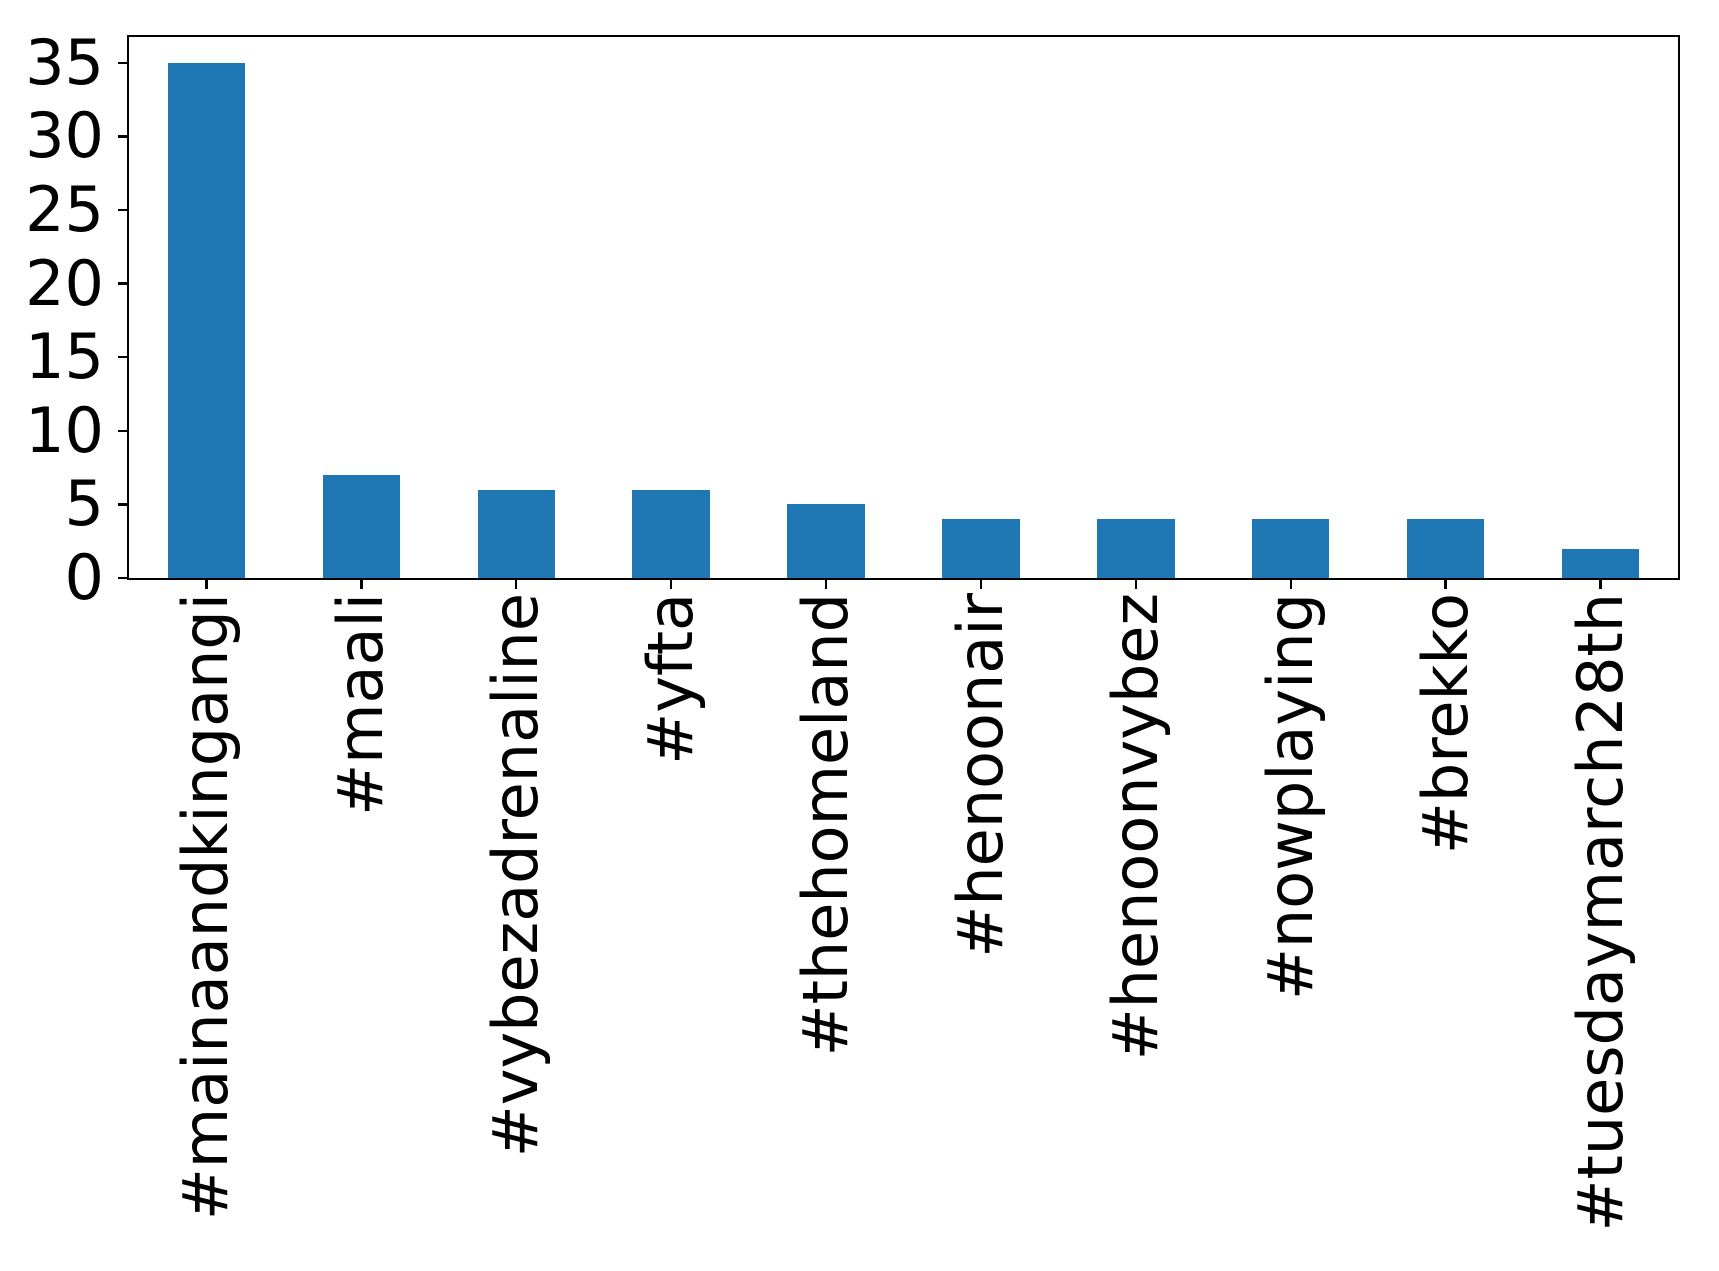  I want to click on y-axis-tick-label: 15, so click(64, 357).